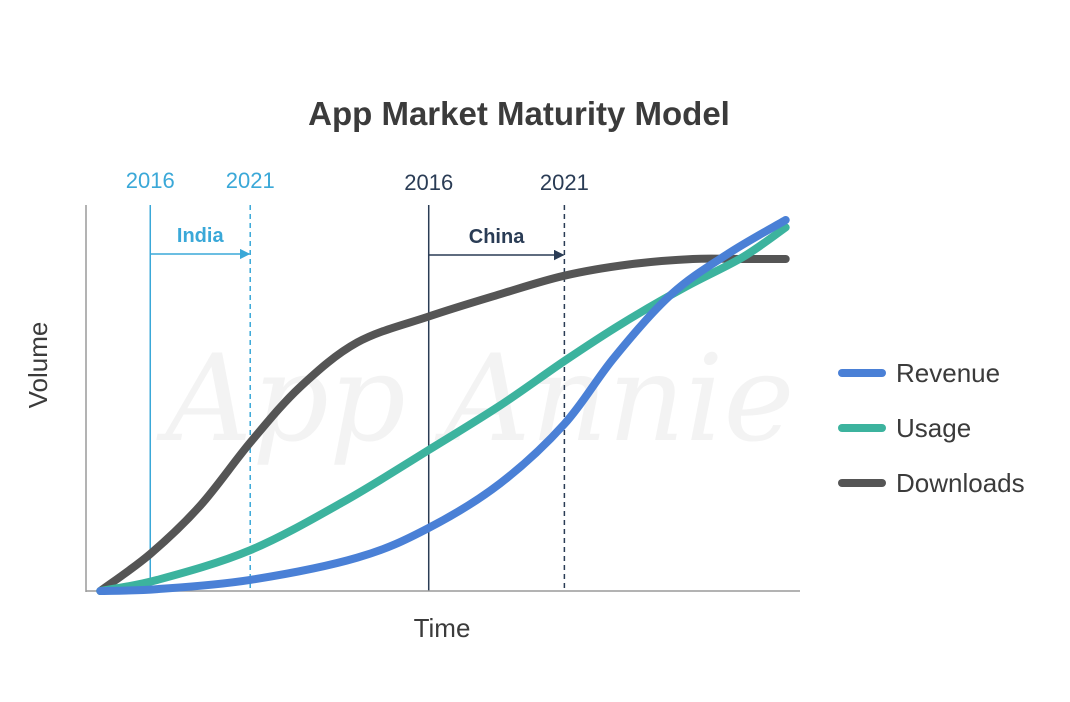  Describe the element at coordinates (519, 113) in the screenshot. I see `chart-title: App Market Maturity Model` at that location.